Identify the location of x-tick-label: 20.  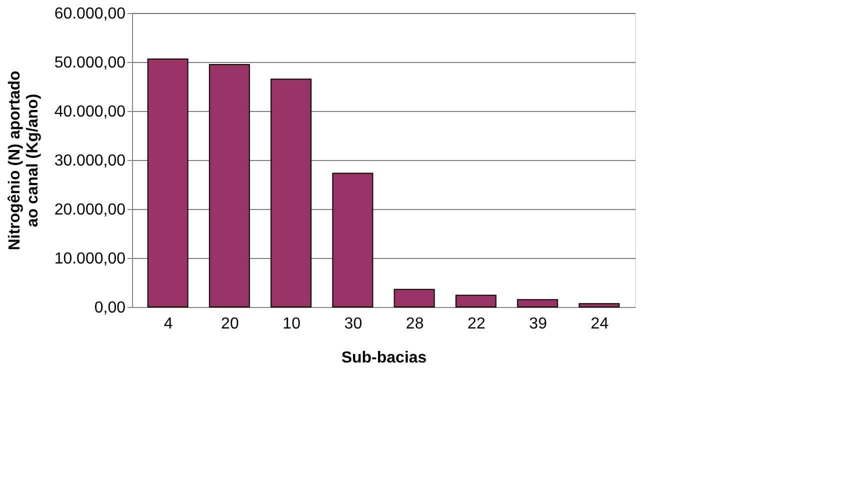
(230, 324).